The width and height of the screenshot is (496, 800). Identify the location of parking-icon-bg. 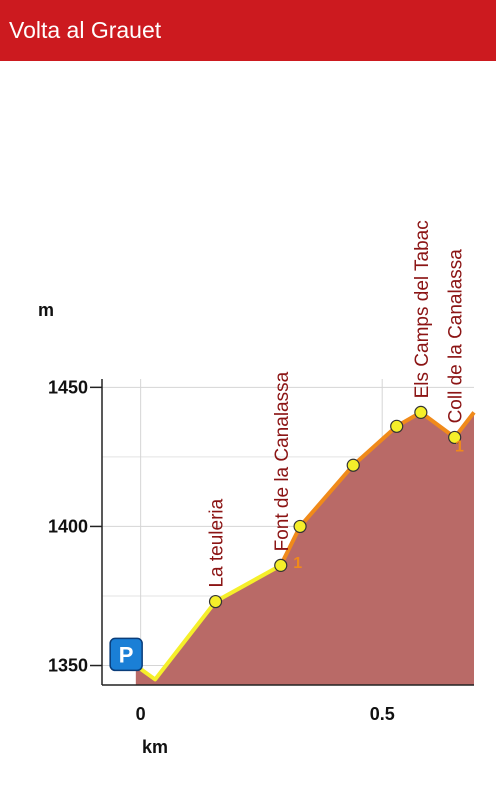
(126, 654).